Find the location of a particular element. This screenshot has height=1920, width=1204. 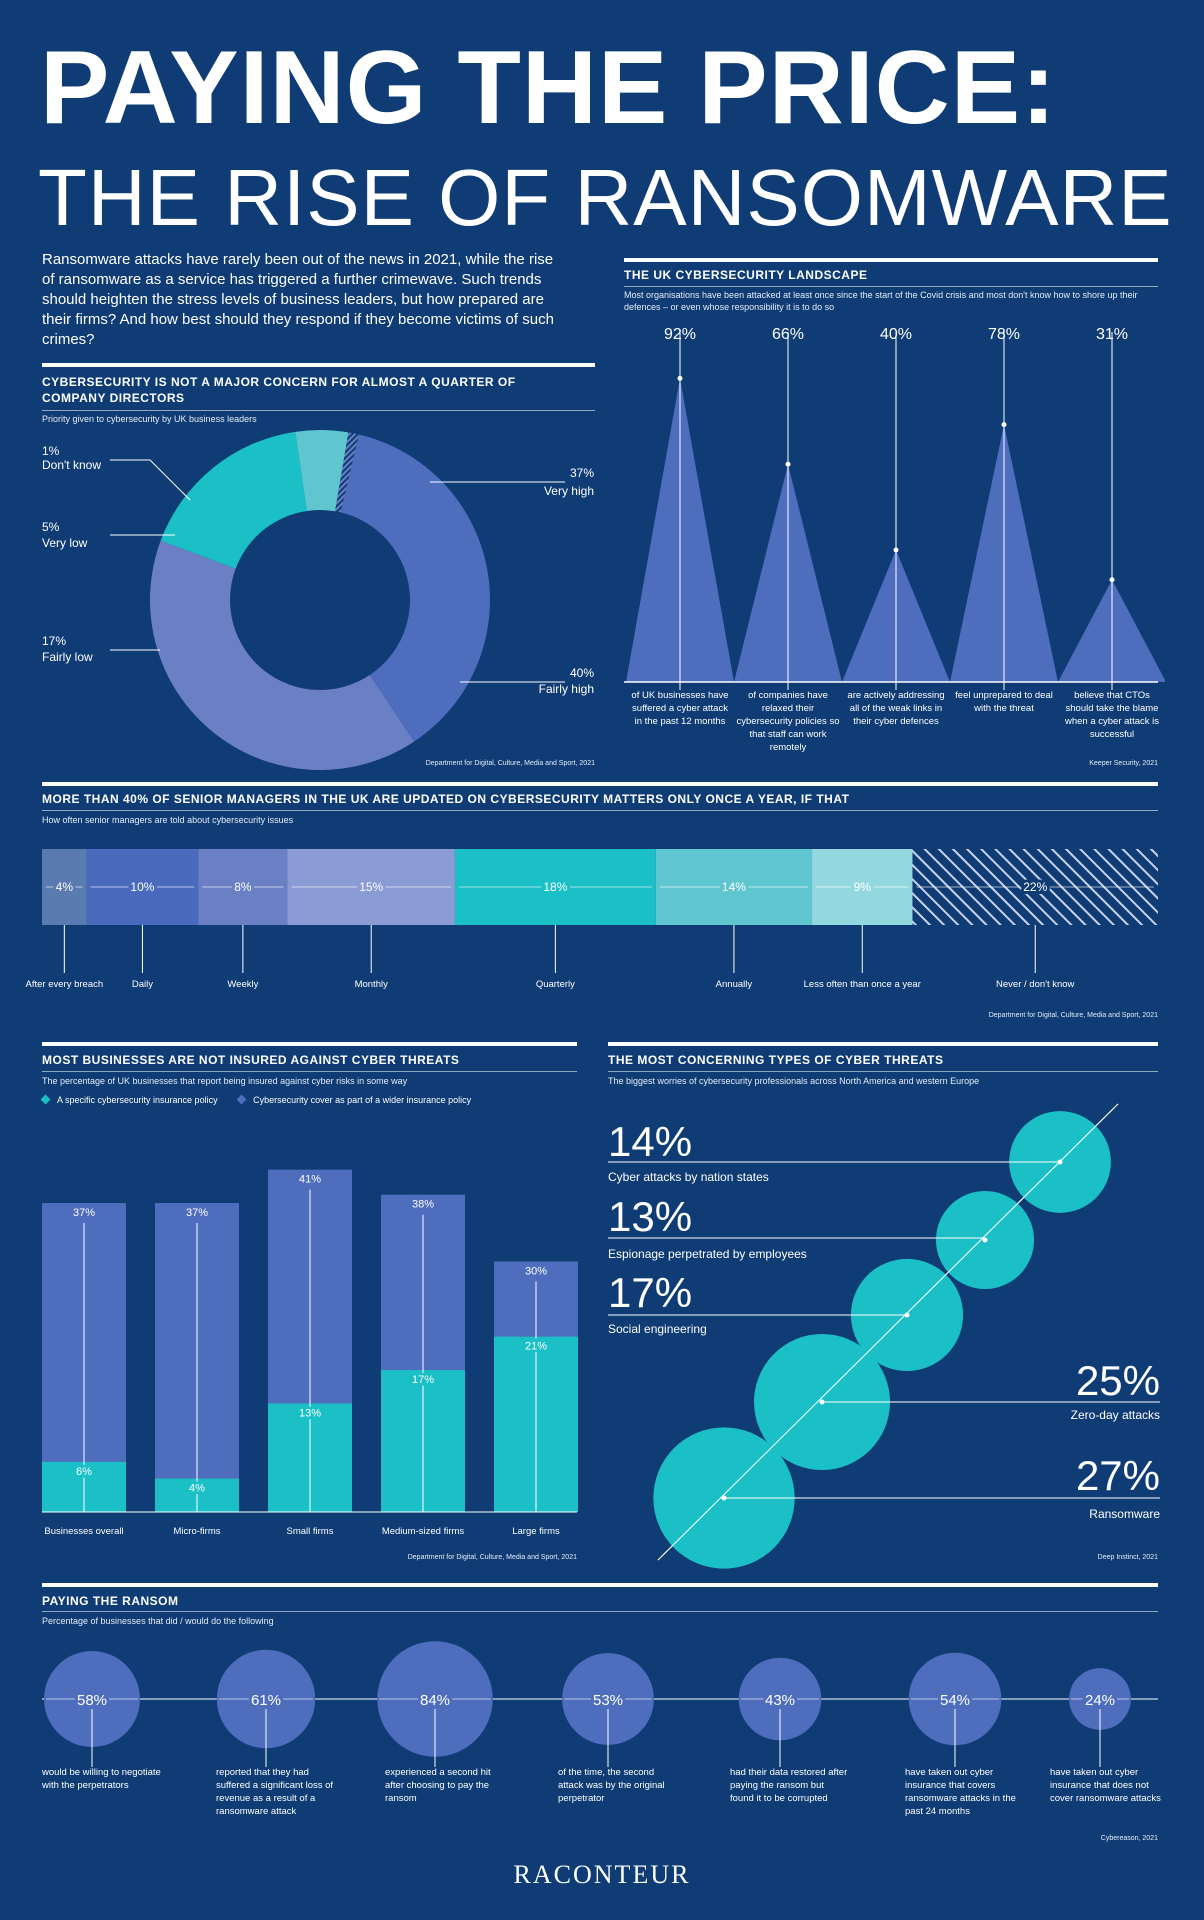

pie-label-very-high: Very high is located at coordinates (568, 491).